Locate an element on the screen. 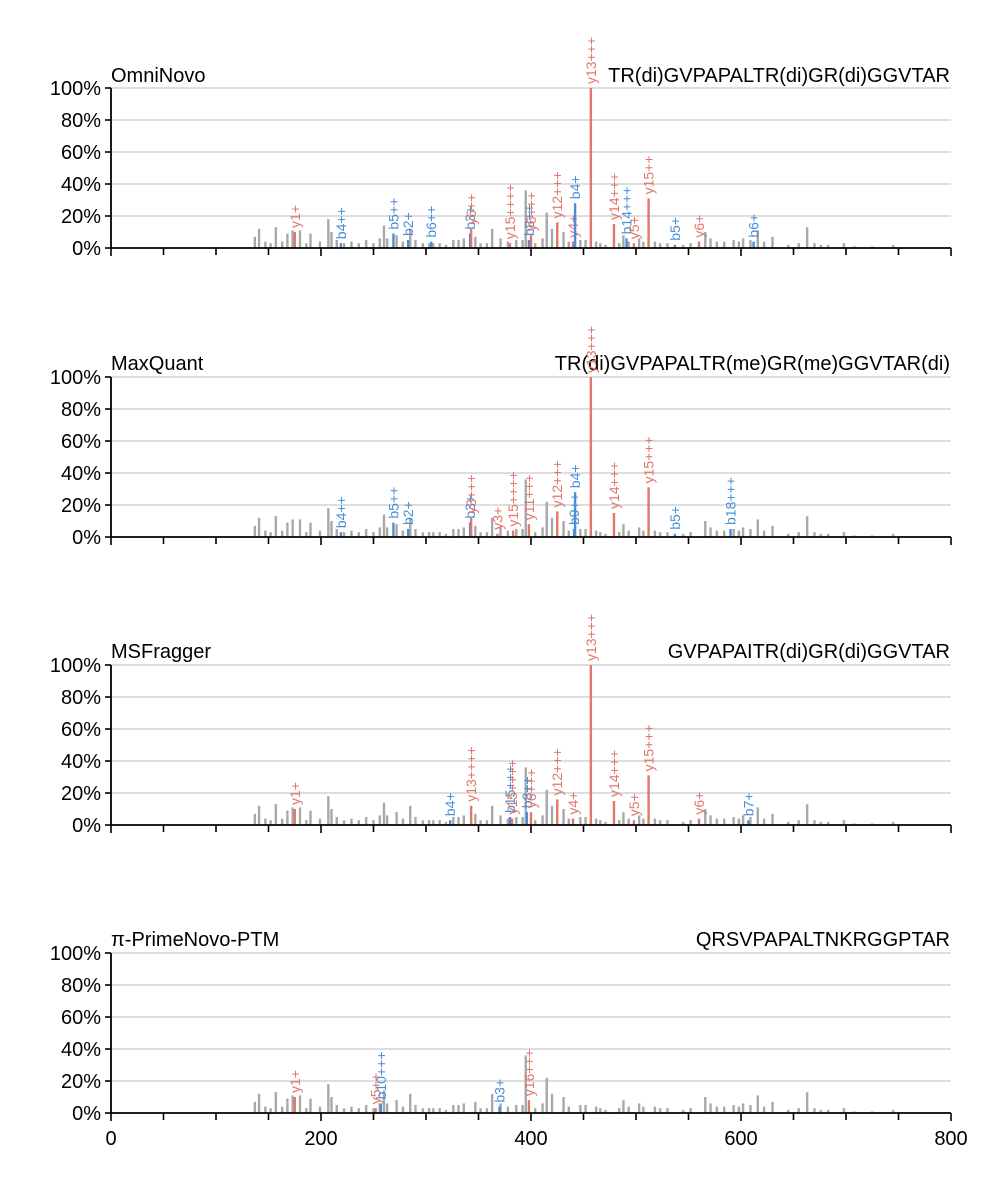 The width and height of the screenshot is (998, 1184). ion-label: y6++ is located at coordinates (471, 209).